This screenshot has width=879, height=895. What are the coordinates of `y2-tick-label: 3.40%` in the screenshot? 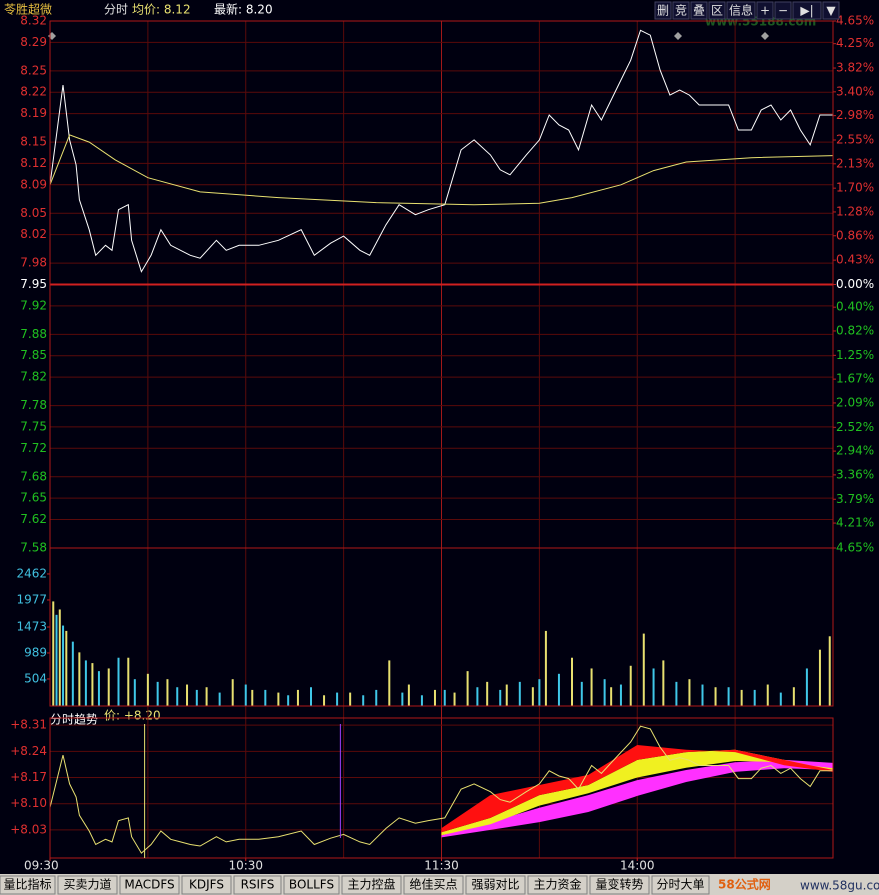 It's located at (855, 91).